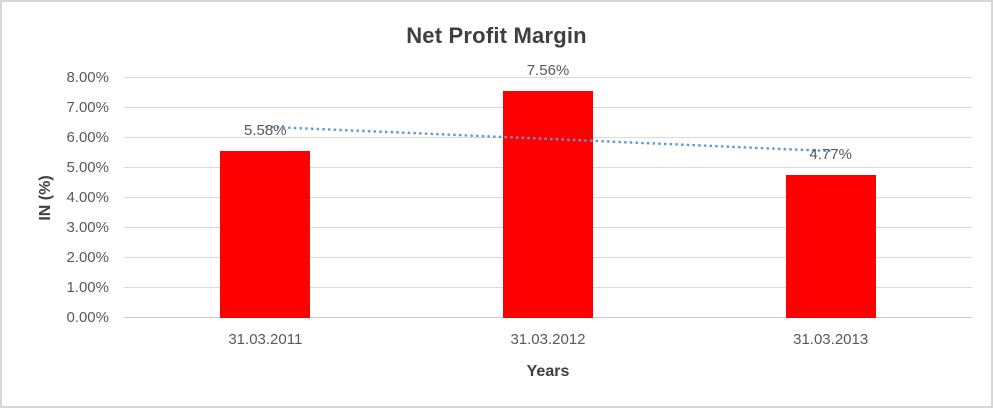  Describe the element at coordinates (831, 339) in the screenshot. I see `x-tick-label: 31.03.2013` at that location.